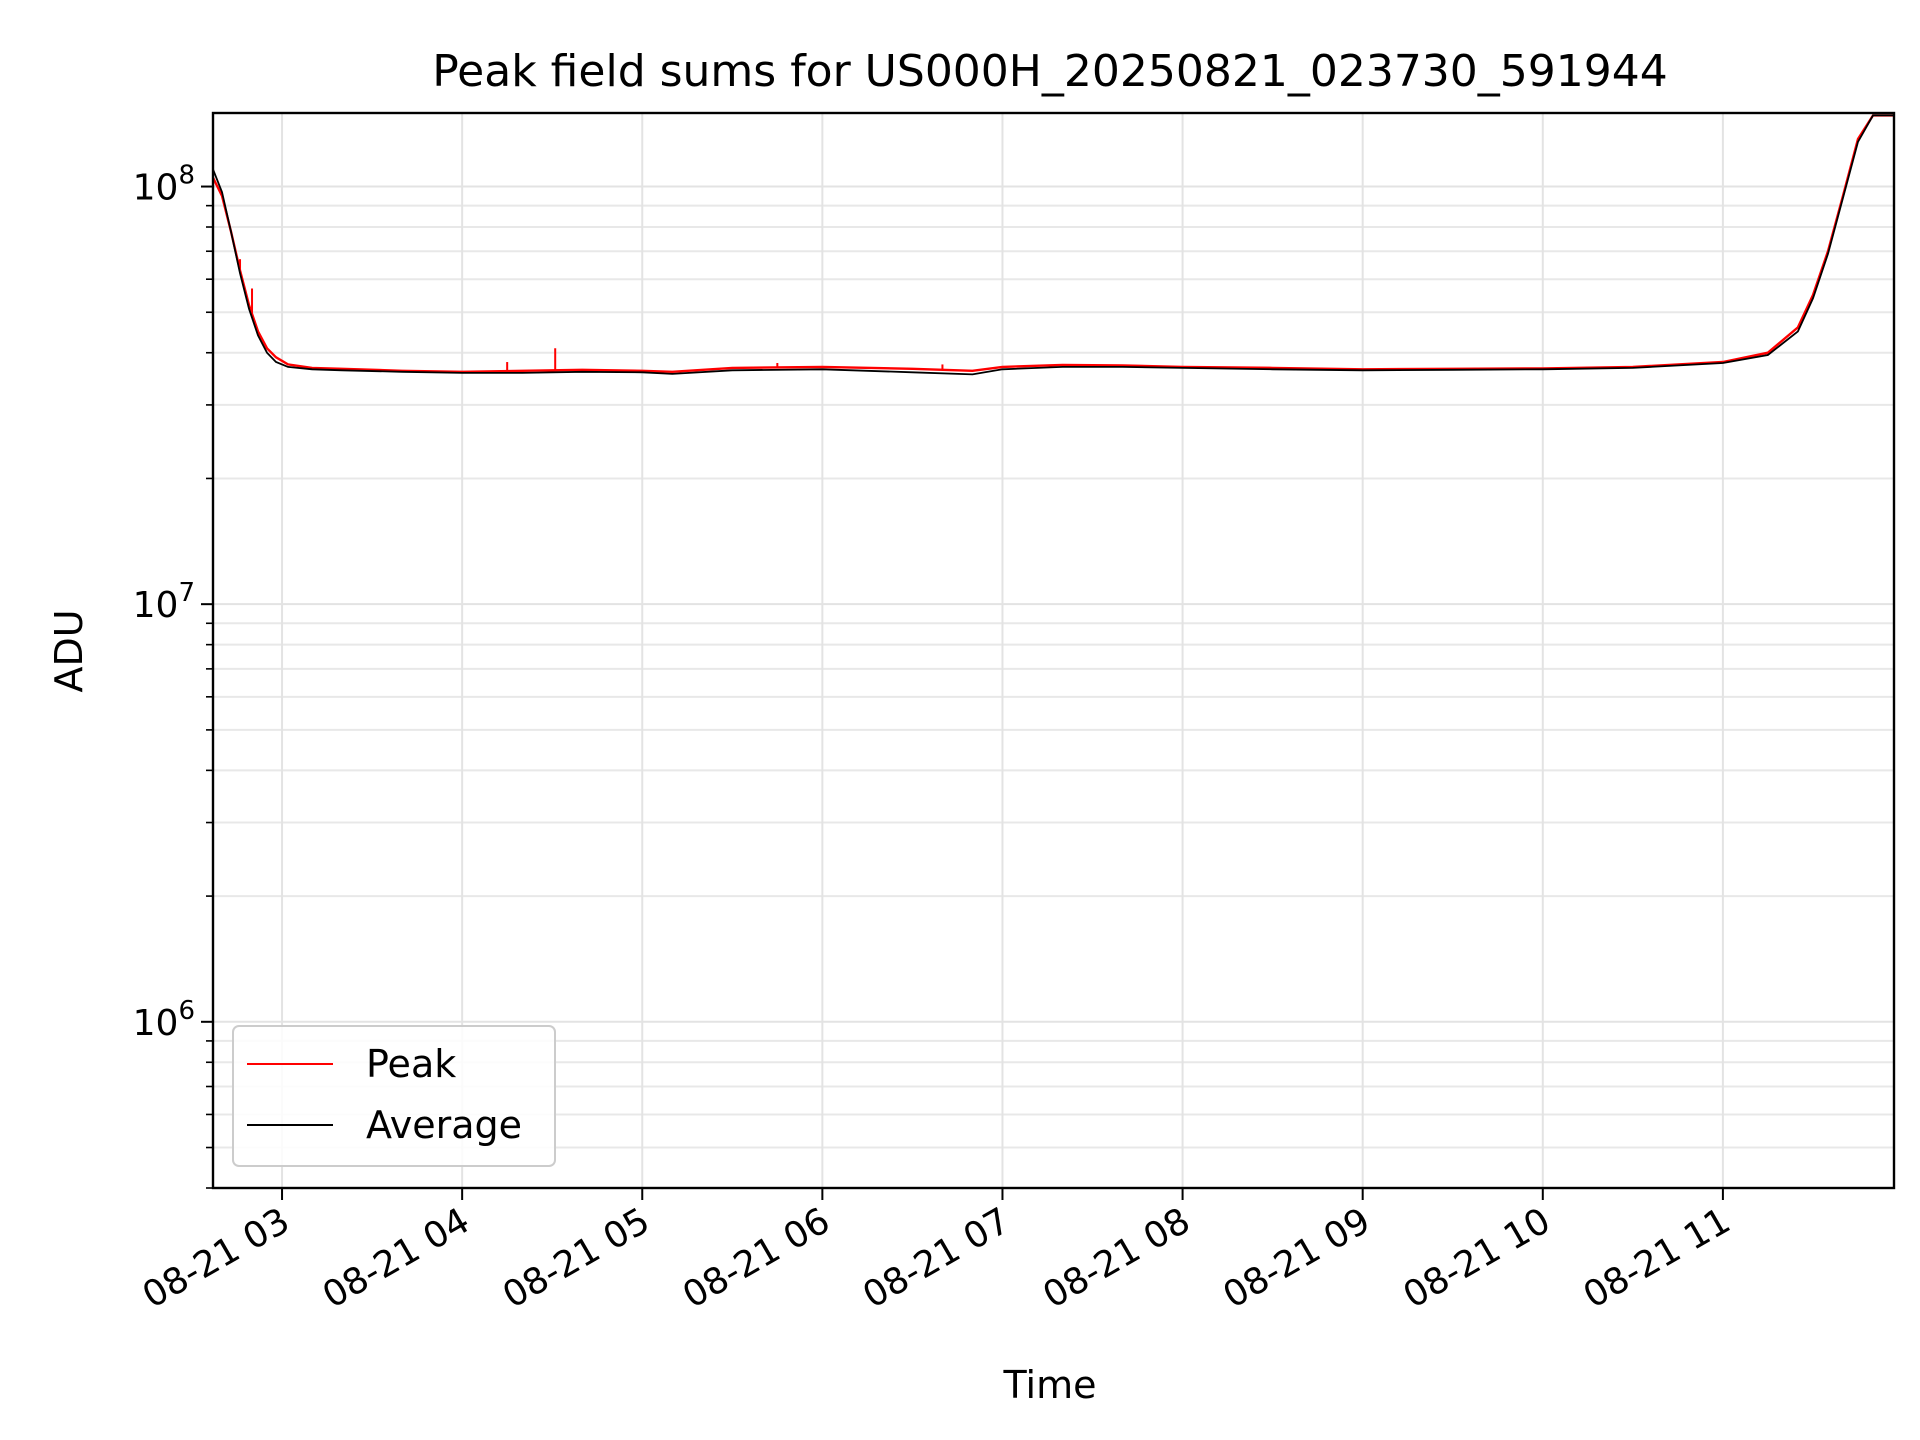 Image resolution: width=1920 pixels, height=1440 pixels. I want to click on legend-label-peak: Peak, so click(411, 1064).